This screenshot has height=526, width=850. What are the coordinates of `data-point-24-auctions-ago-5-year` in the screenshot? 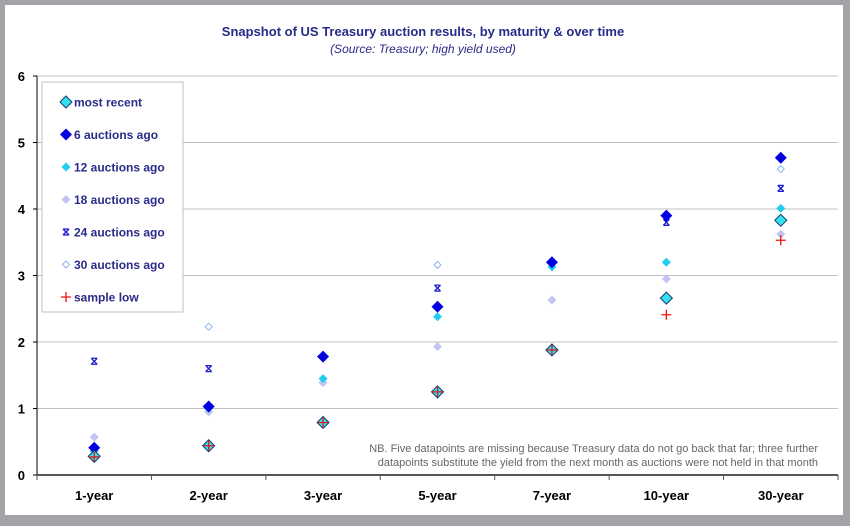 It's located at (437, 288).